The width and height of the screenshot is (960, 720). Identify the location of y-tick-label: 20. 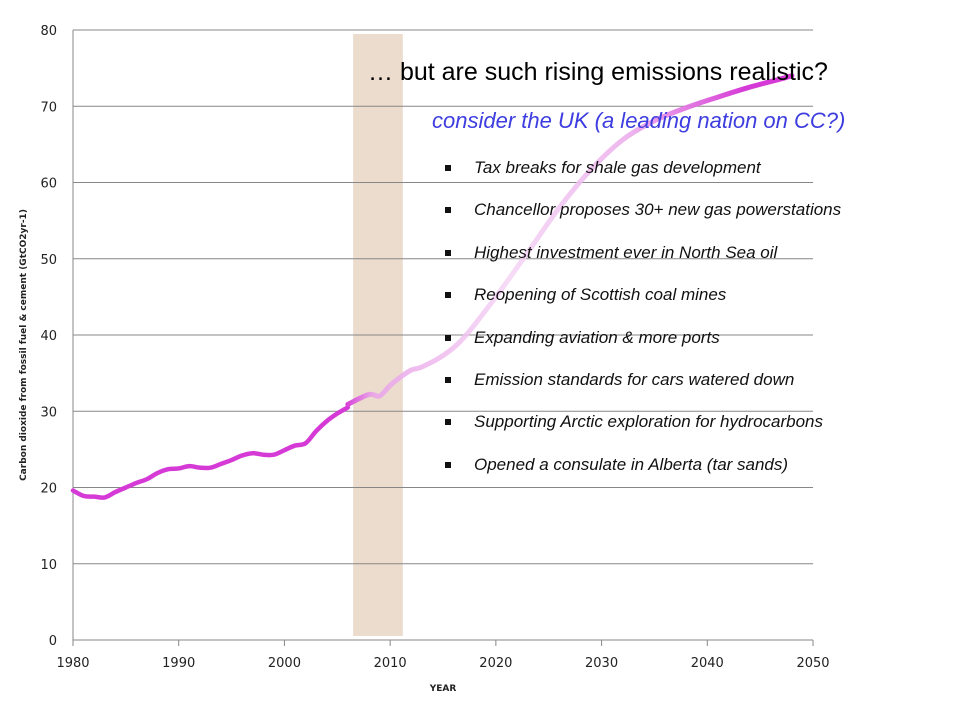
(48, 489).